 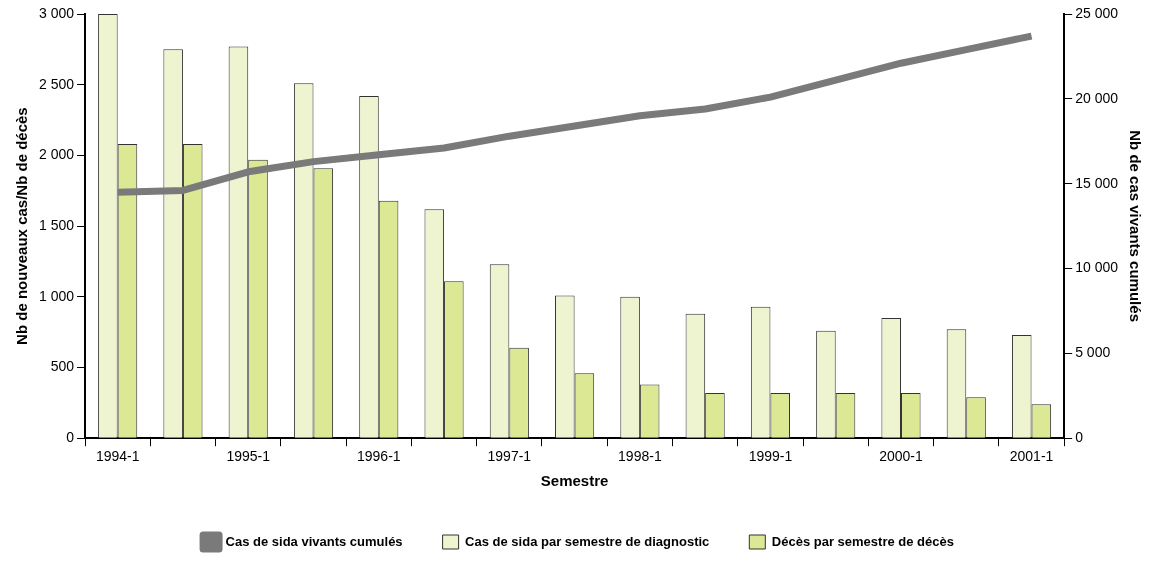 I want to click on y2-tick-label: 25 000, so click(x=1097, y=12).